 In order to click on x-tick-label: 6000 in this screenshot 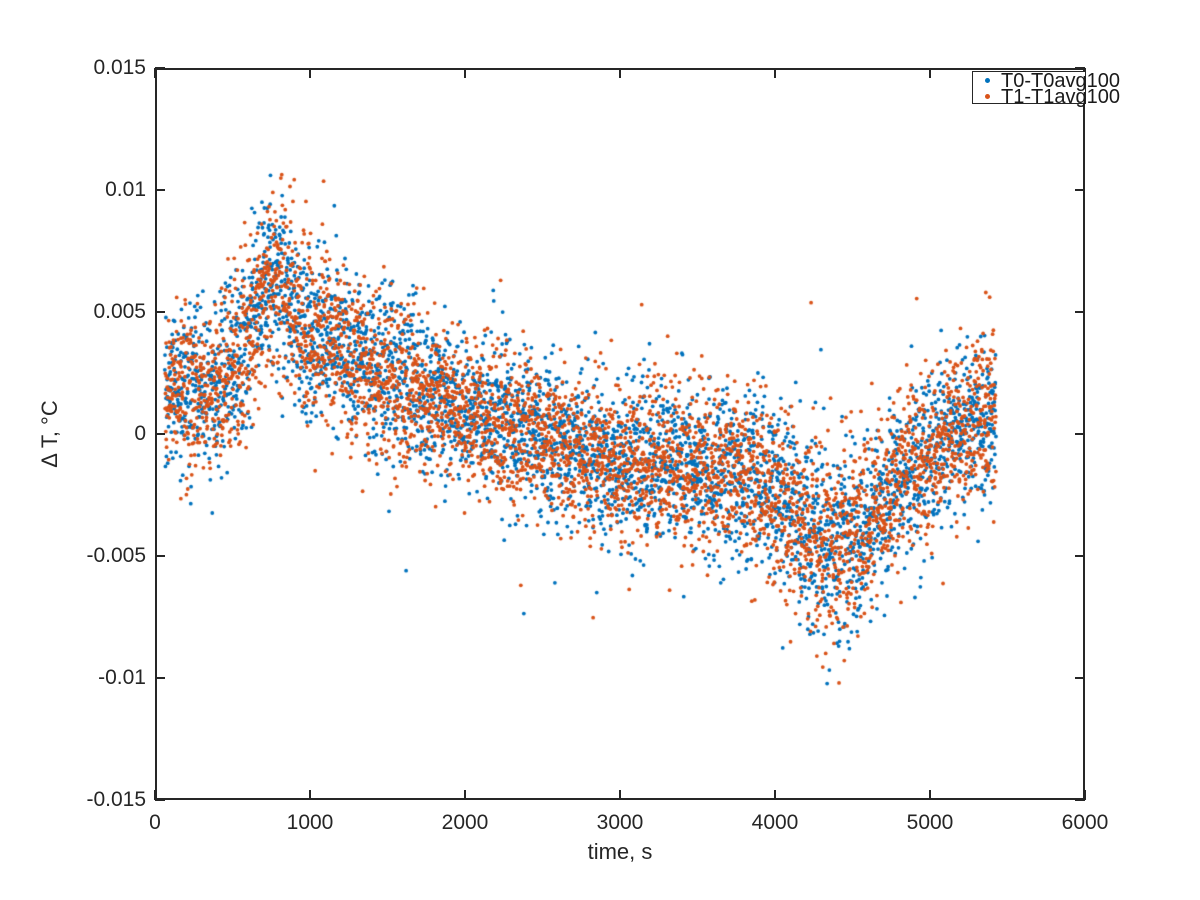, I will do `click(1085, 822)`.